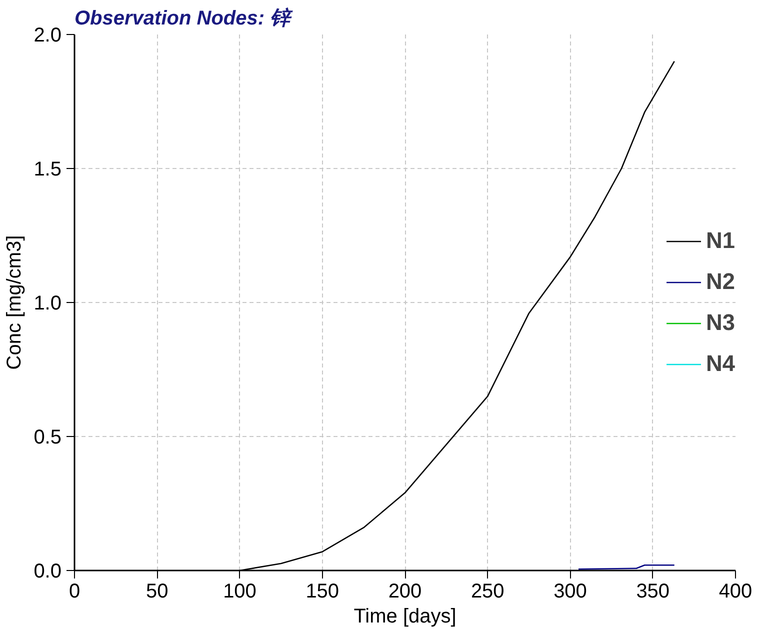 The width and height of the screenshot is (781, 635). What do you see at coordinates (15, 302) in the screenshot?
I see `y-axis-title: Conc [mg/cm3]` at bounding box center [15, 302].